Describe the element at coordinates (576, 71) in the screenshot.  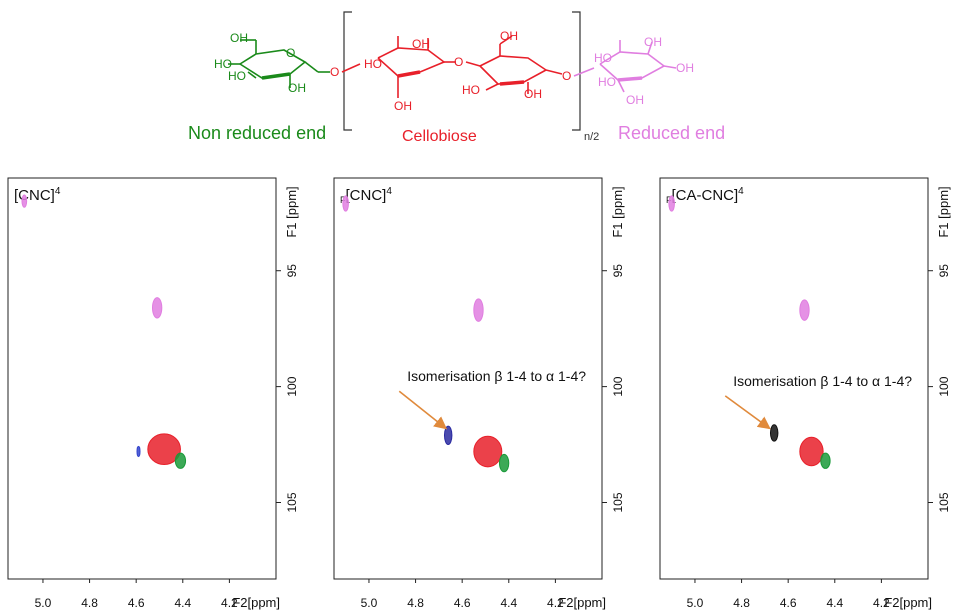
I see `repeat-bracket-right` at that location.